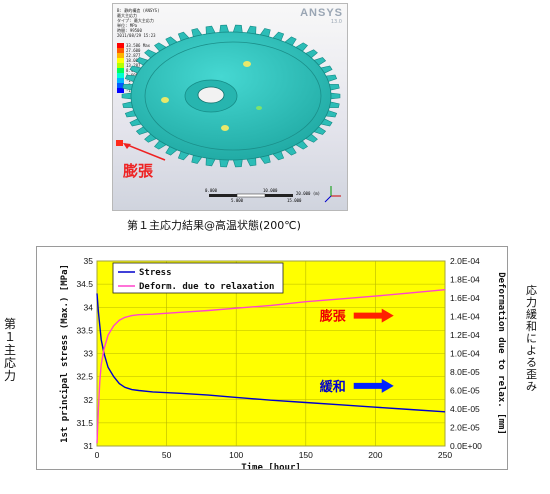 The width and height of the screenshot is (550, 494). I want to click on y-left-axis-label: 1st principal stress (Max.) [MPa], so click(64, 353).